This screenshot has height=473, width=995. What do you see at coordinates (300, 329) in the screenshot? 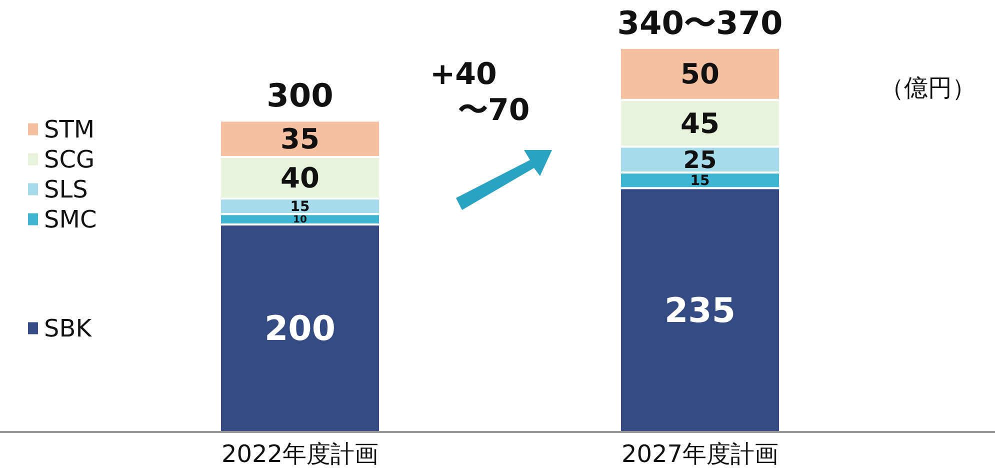
I see `data-label: 200` at bounding box center [300, 329].